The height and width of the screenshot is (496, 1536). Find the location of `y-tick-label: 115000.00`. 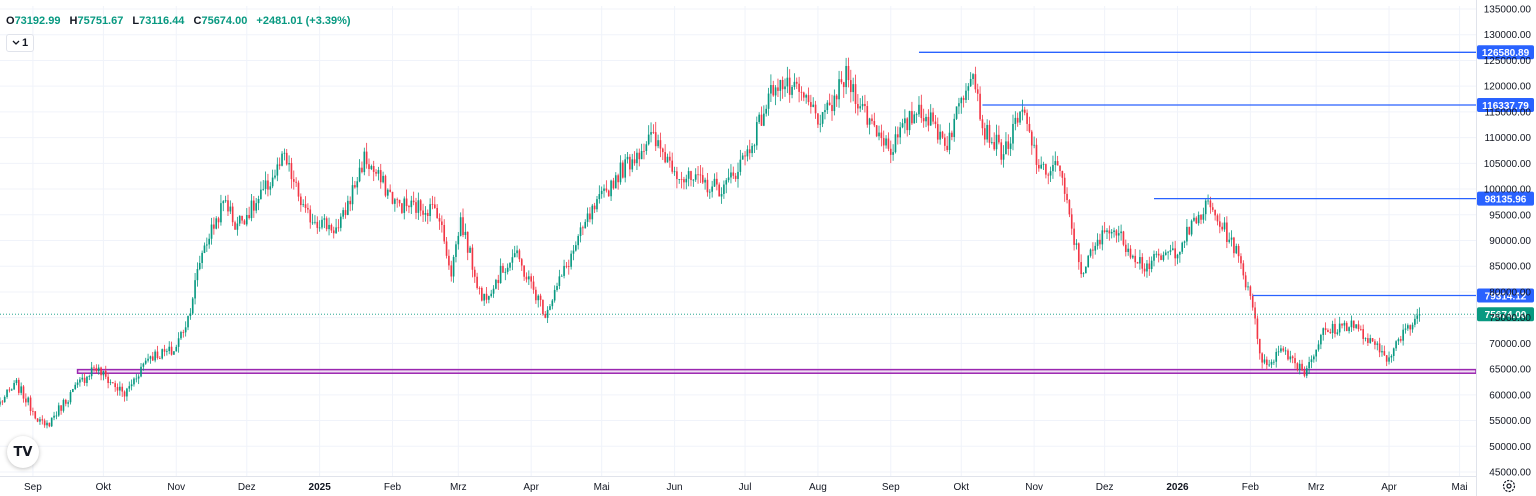

y-tick-label: 115000.00 is located at coordinates (1507, 112).